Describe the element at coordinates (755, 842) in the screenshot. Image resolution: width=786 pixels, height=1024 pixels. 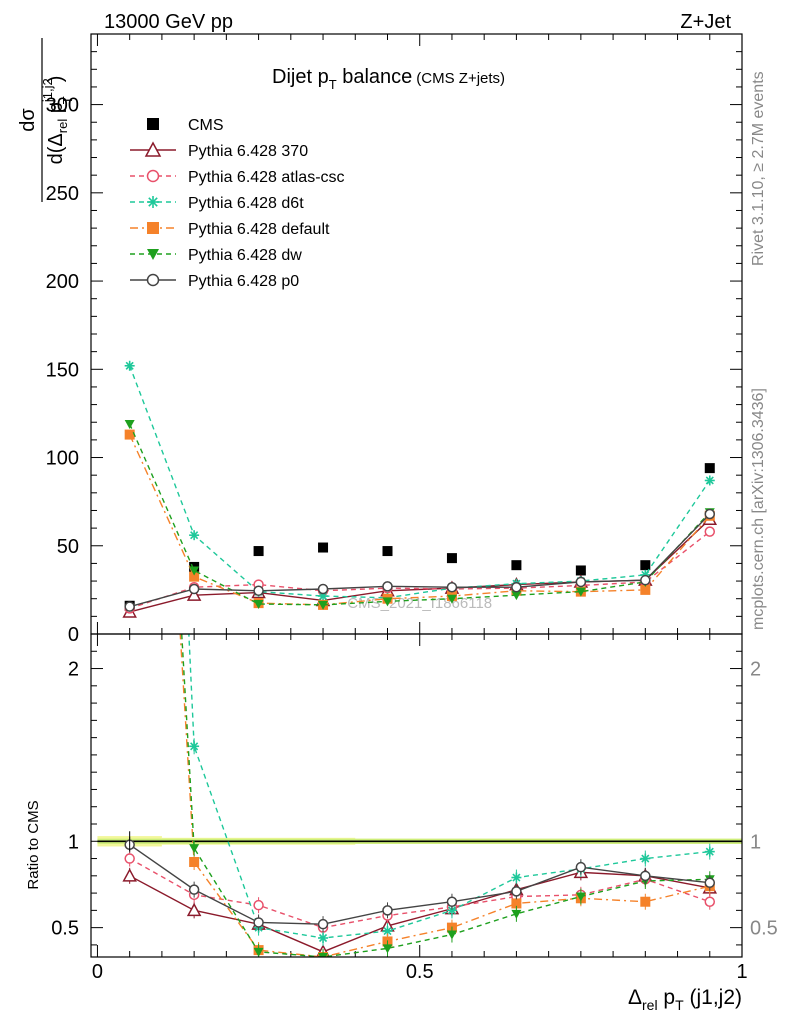
I see `y-tick-label-right: 1` at that location.